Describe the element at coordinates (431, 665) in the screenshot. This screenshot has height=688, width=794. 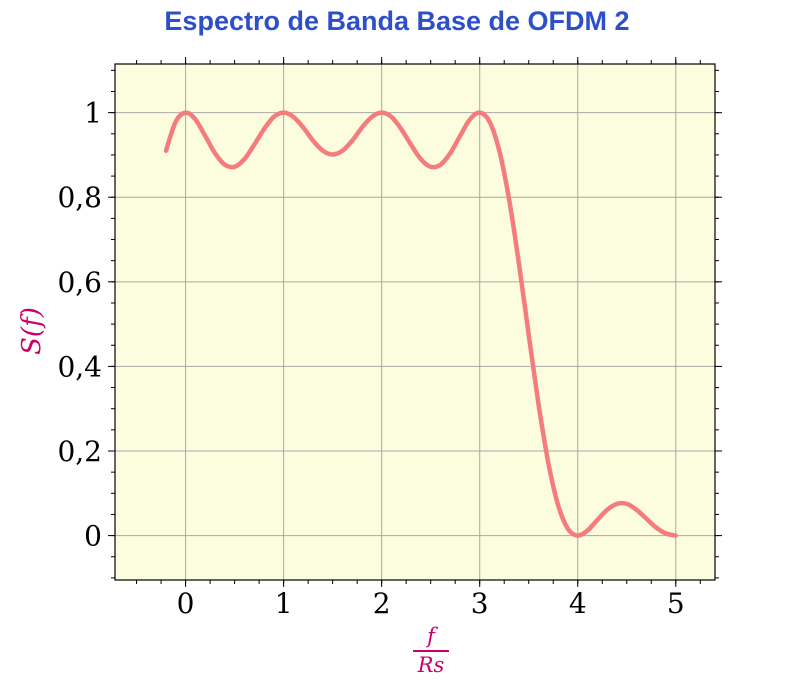
I see `x-axis-label-denominator: Rs` at that location.